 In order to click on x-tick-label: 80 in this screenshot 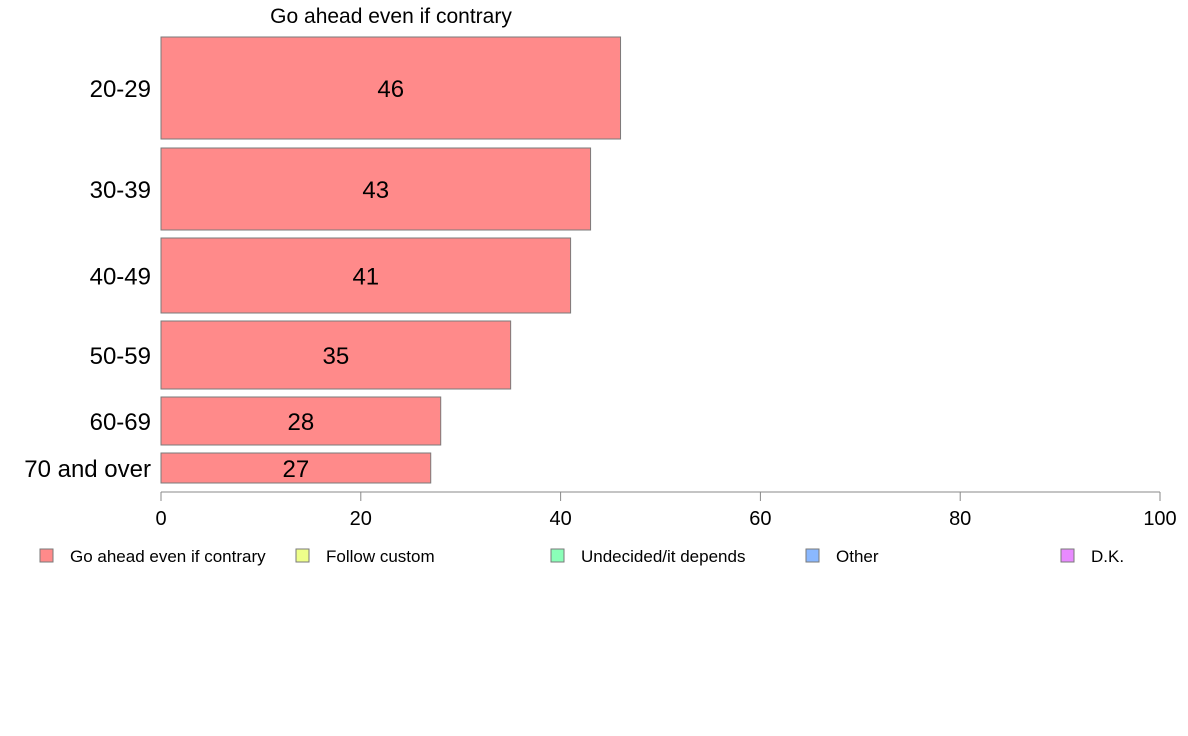, I will do `click(960, 519)`.